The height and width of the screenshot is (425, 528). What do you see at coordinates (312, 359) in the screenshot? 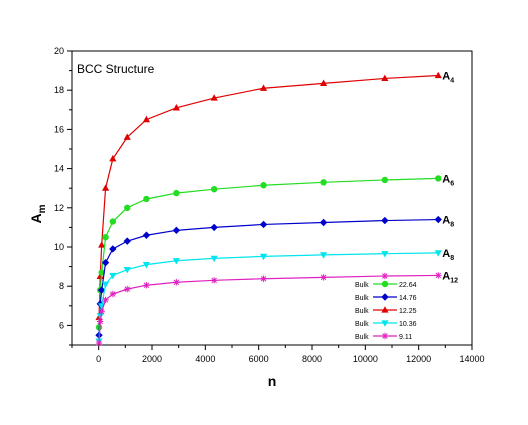
I see `x-tick-label: 8000` at bounding box center [312, 359].